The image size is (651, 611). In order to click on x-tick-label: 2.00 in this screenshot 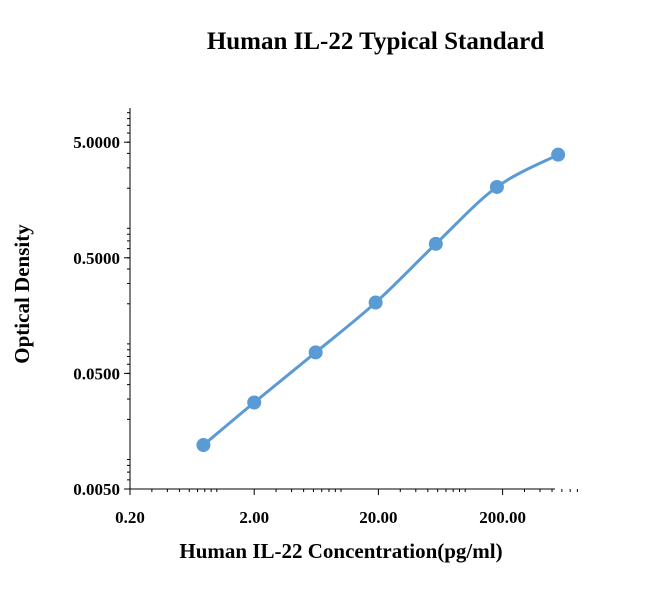, I will do `click(254, 517)`.